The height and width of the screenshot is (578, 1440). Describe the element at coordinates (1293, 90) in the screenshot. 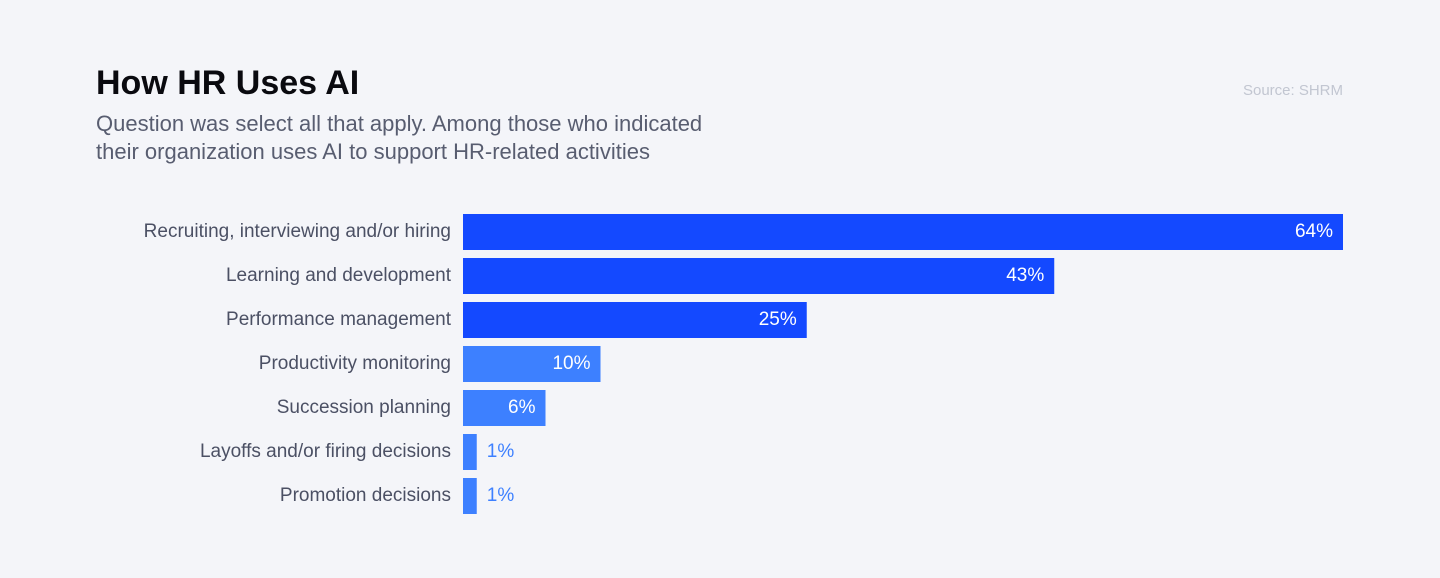

I see `source: Source: SHRM` at that location.